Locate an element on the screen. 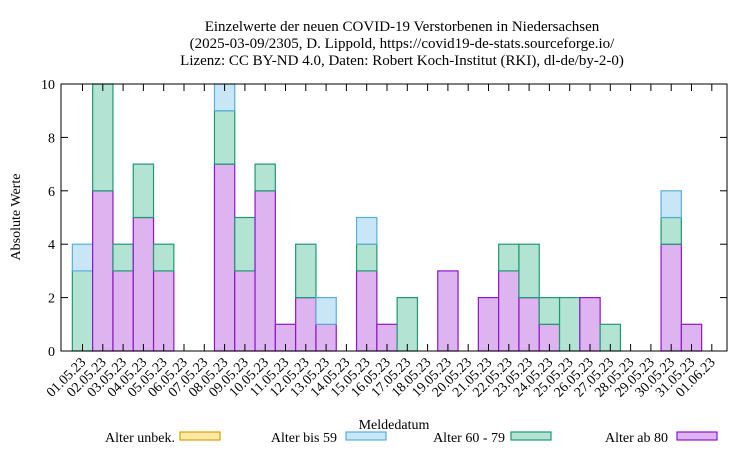 This screenshot has height=450, width=750. y-tick-label: 10 is located at coordinates (48, 85).